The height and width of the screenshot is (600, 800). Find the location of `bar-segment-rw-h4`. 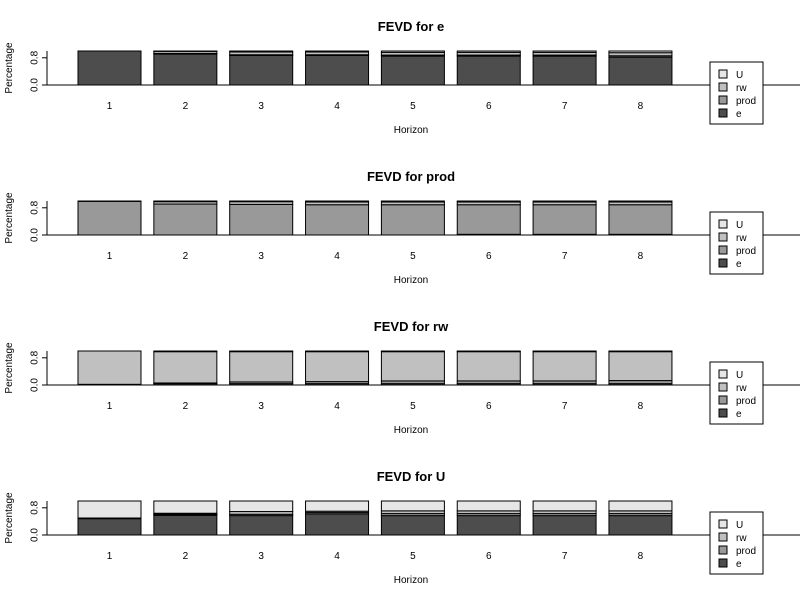

bar-segment-rw-h4 is located at coordinates (337, 367).